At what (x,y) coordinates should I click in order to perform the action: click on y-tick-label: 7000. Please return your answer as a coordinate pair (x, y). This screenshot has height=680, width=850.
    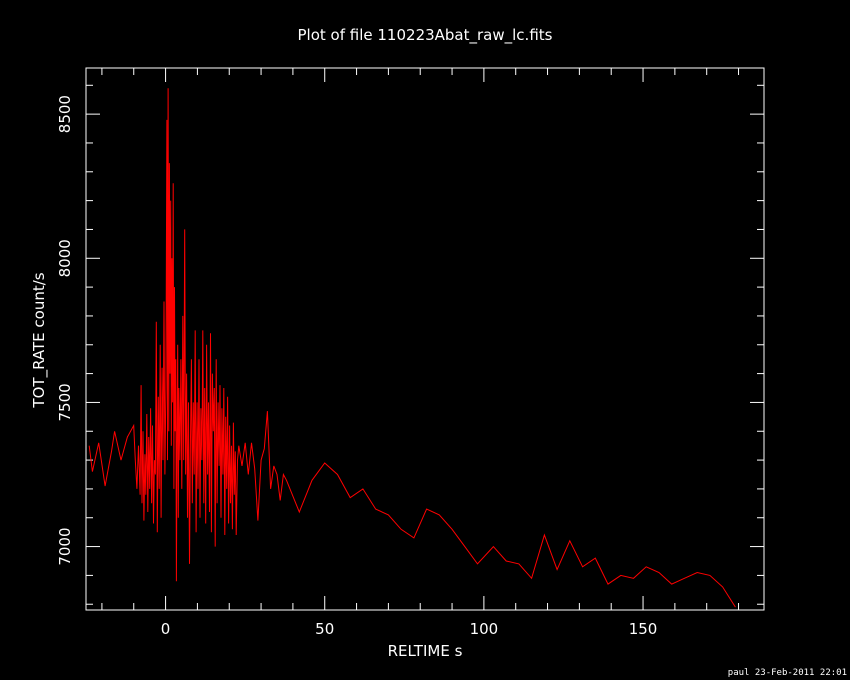
    Looking at the image, I should click on (65, 546).